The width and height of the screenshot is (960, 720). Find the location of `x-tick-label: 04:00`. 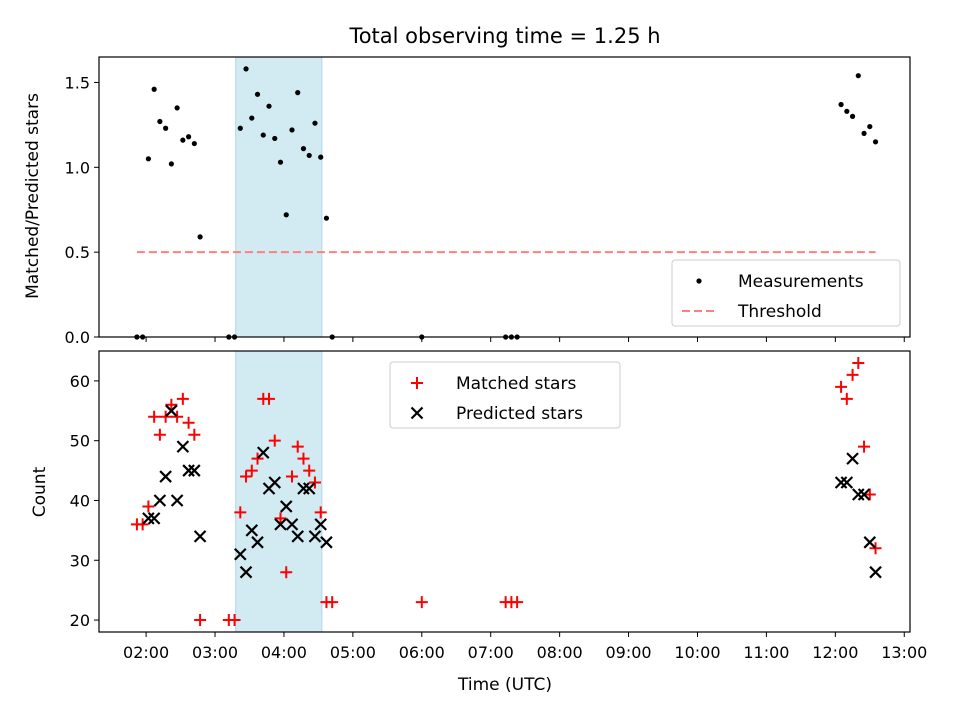

x-tick-label: 04:00 is located at coordinates (284, 652).